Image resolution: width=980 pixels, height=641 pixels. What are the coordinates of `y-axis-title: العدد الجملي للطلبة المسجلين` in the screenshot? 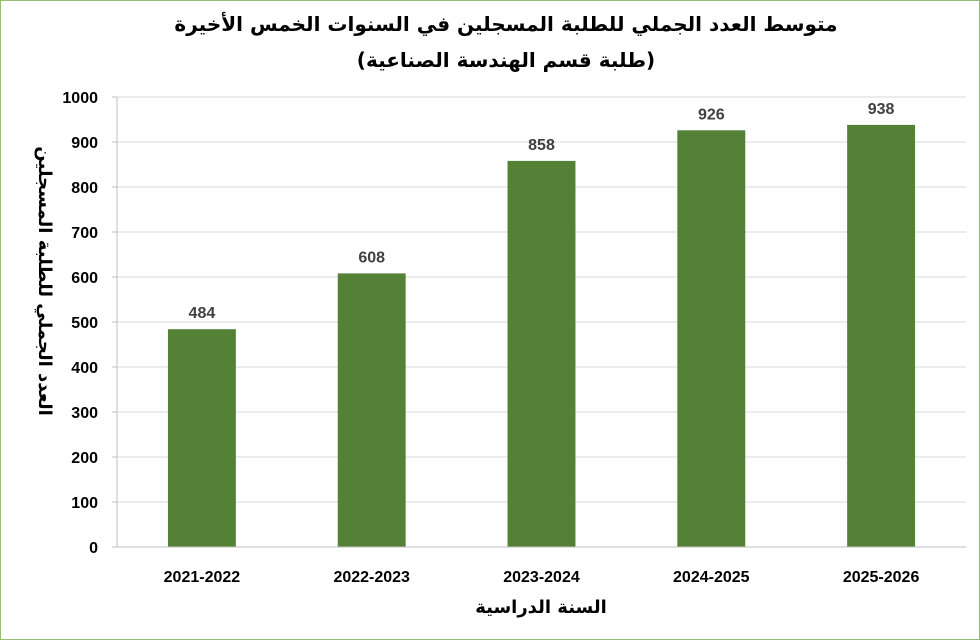 It's located at (44, 280).